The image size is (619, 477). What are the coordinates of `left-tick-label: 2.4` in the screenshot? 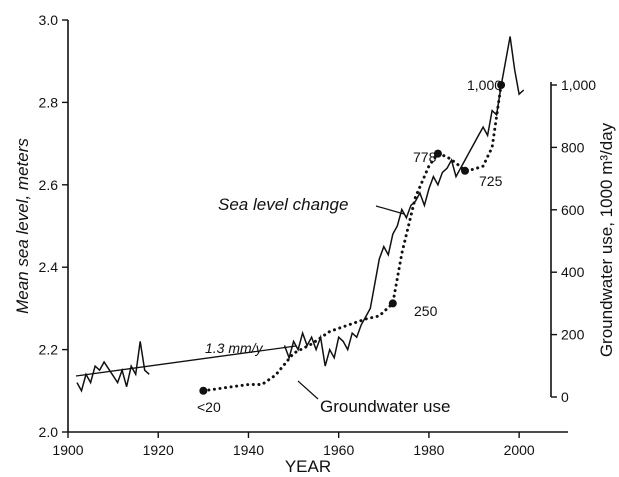 It's located at (49, 267).